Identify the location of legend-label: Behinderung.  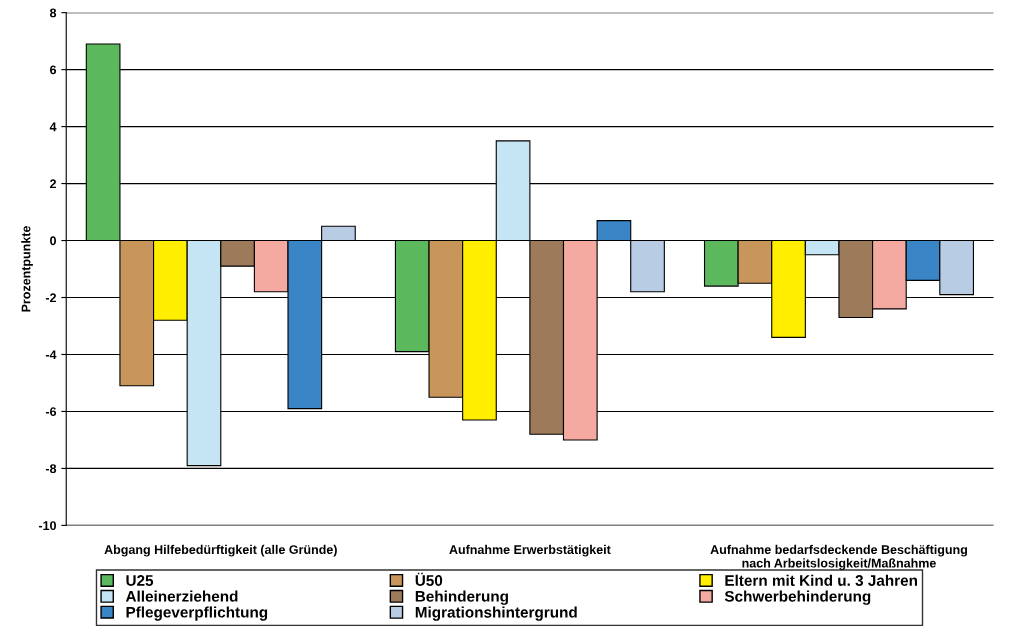
(461, 597).